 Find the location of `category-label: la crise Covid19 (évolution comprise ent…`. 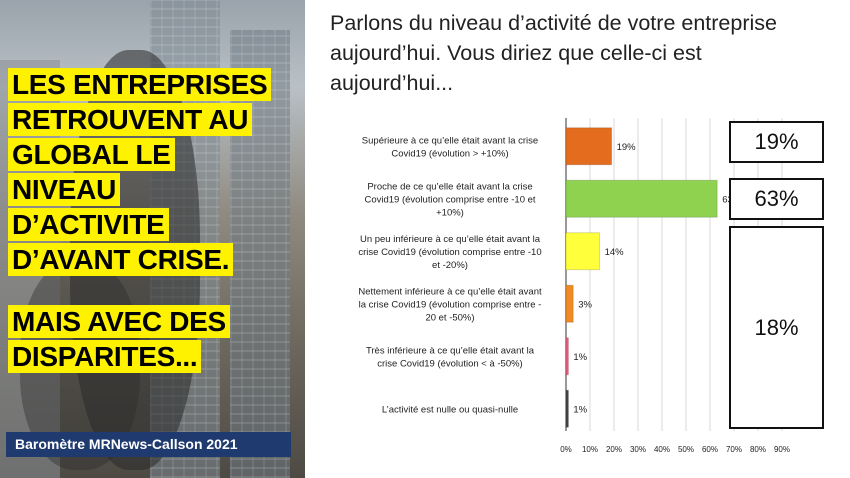

category-label: la crise Covid19 (évolution comprise ent… is located at coordinates (450, 304).